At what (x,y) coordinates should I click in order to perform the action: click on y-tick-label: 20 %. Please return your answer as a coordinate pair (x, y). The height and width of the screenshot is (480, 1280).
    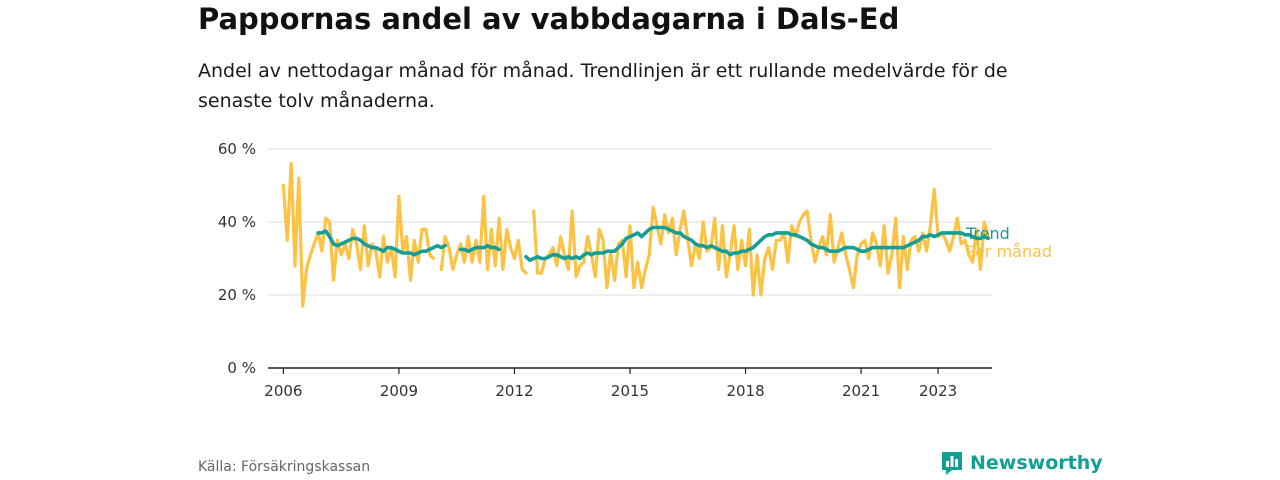
    Looking at the image, I should click on (237, 295).